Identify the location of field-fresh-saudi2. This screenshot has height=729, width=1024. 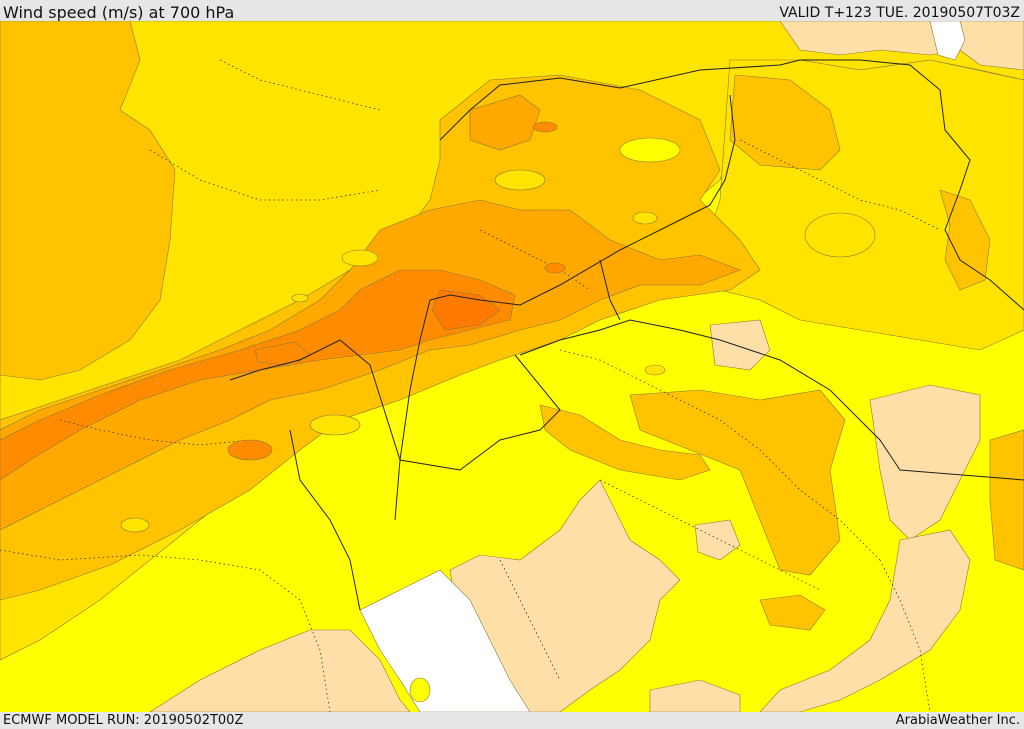
(1006, 500).